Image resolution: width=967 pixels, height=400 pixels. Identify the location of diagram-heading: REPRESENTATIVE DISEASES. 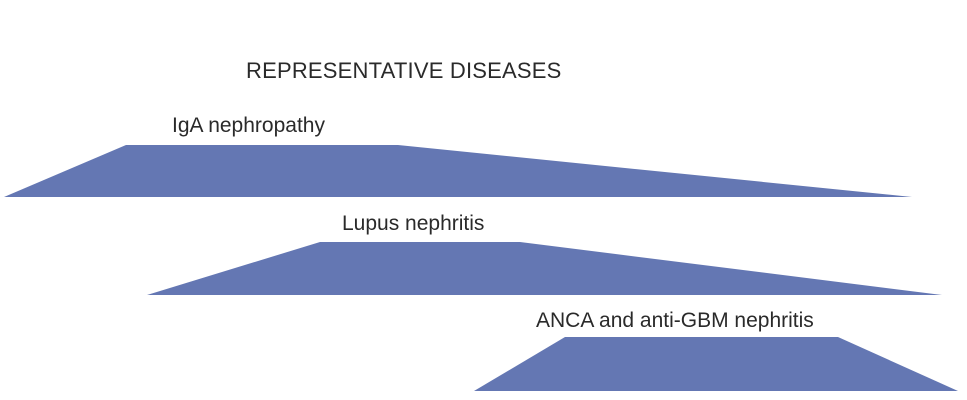
(404, 70).